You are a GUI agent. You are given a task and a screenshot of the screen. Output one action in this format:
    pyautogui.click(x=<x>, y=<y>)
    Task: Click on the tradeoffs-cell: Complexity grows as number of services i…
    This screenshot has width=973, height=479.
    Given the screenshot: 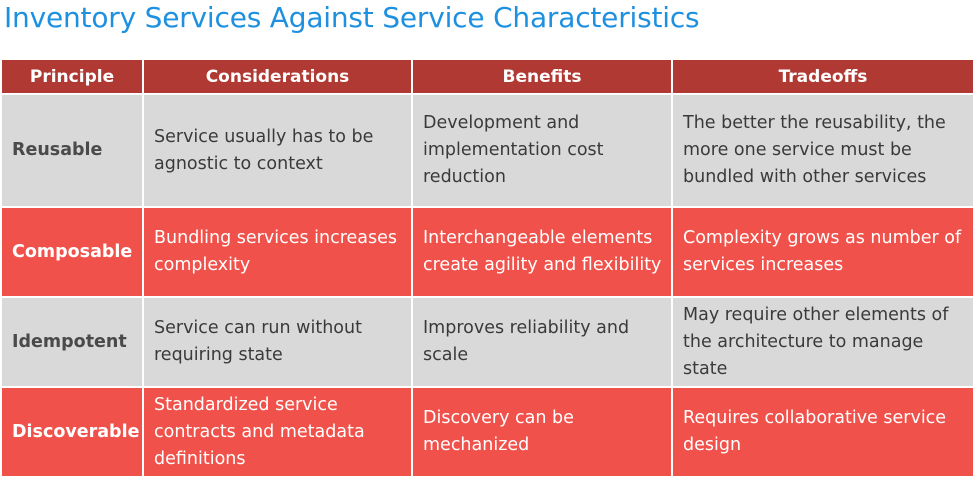 What is the action you would take?
    pyautogui.click(x=822, y=252)
    